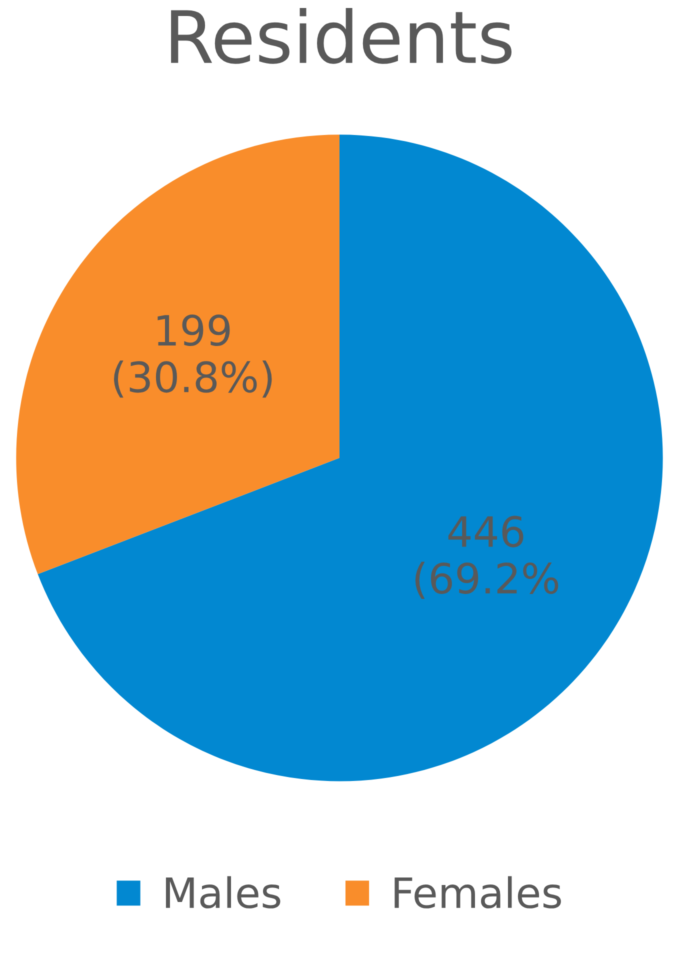 This screenshot has height=954, width=679. I want to click on data-label: 199 (30.8%), so click(193, 356).